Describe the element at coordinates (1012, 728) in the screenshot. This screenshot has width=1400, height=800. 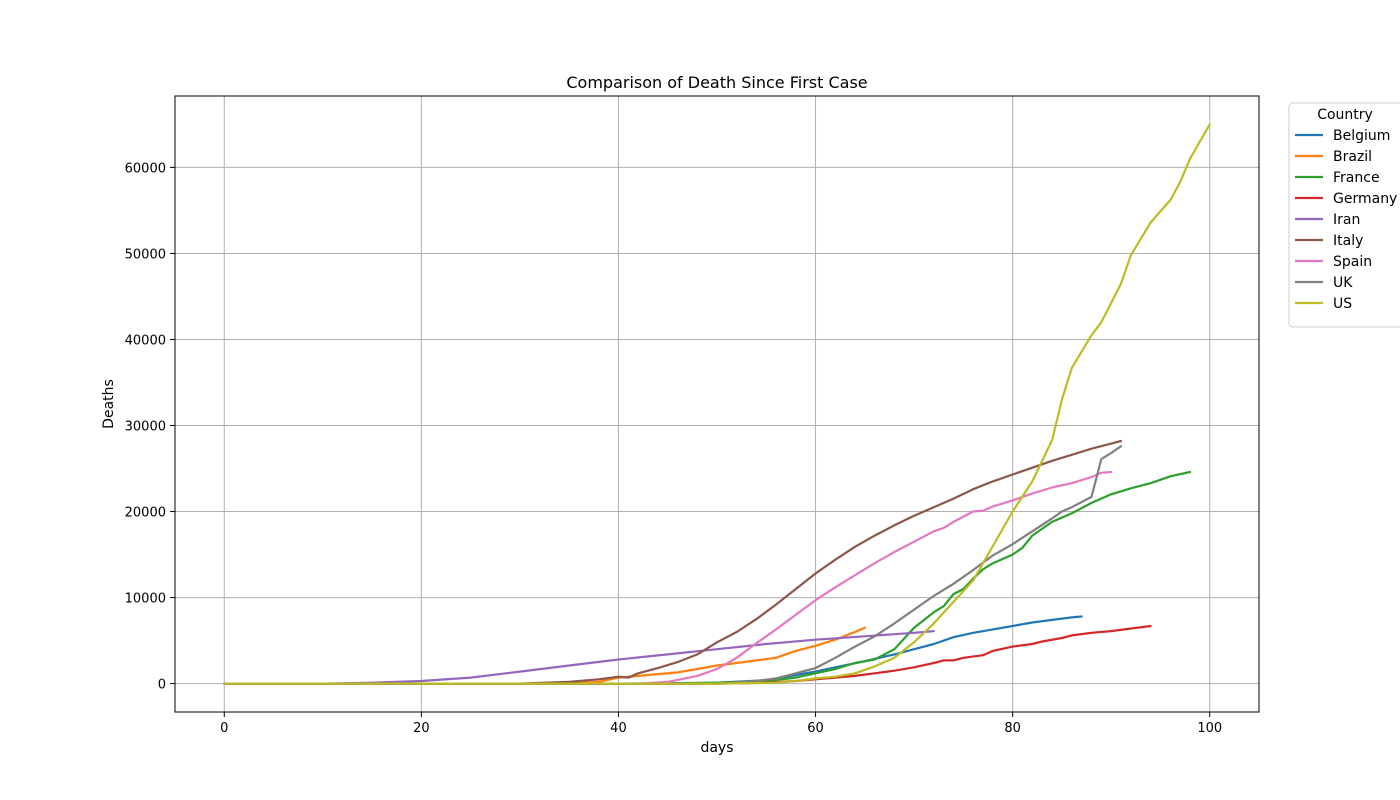
I see `x-tick-label: 80` at that location.